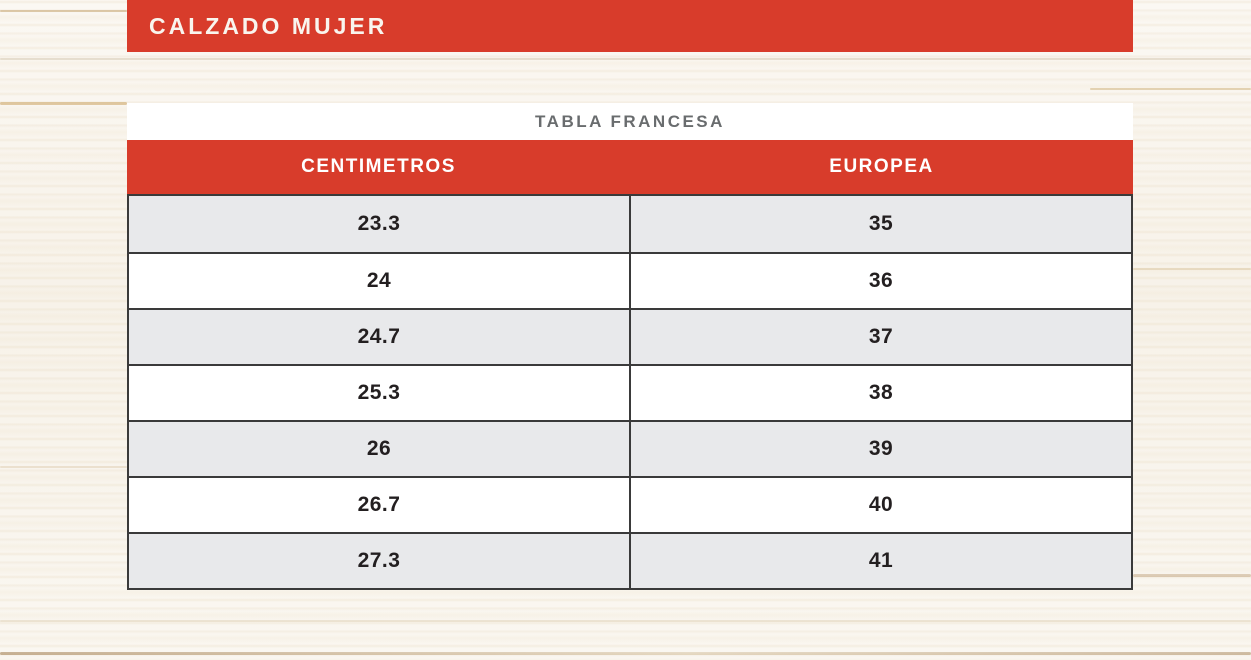 Image resolution: width=1251 pixels, height=660 pixels. Describe the element at coordinates (881, 560) in the screenshot. I see `eu-value: 41` at that location.